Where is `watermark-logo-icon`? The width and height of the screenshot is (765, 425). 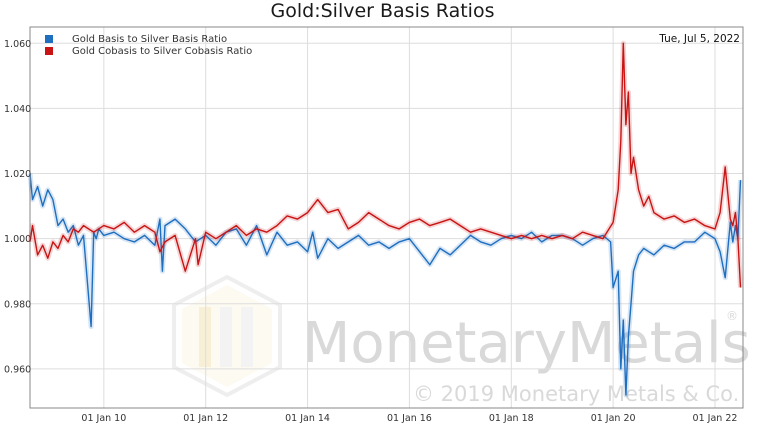
watermark-logo-icon is located at coordinates (227, 336).